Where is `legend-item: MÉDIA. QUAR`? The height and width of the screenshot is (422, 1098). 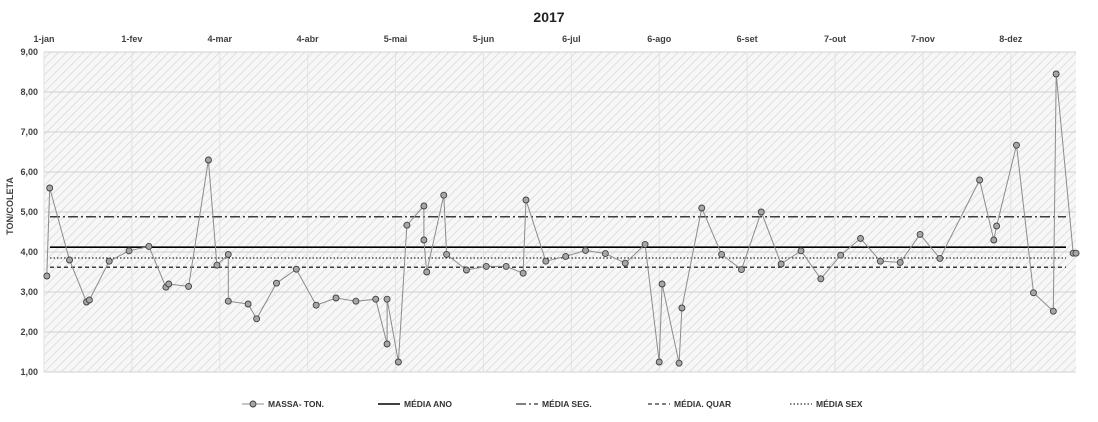 legend-item: MÉDIA. QUAR is located at coordinates (689, 404).